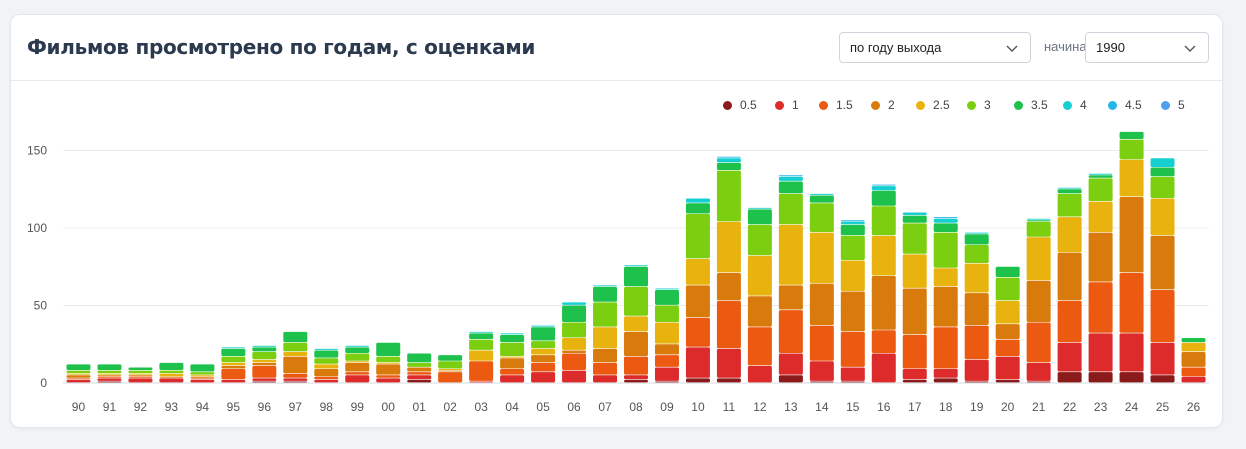 The width and height of the screenshot is (1246, 449). Describe the element at coordinates (1075, 105) in the screenshot. I see `legend-item-4: 4` at that location.